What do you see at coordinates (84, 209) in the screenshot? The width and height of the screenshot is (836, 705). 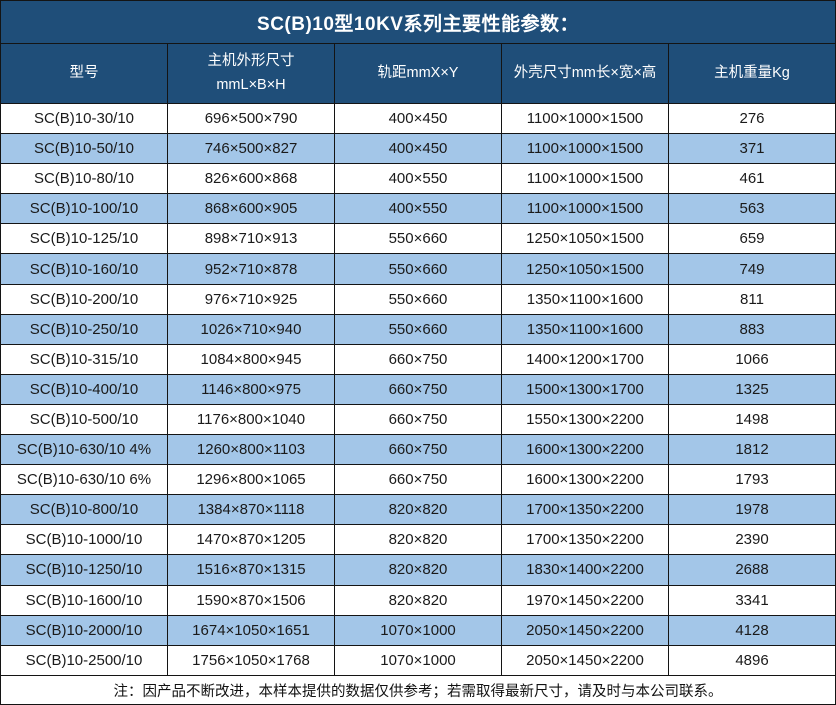 I see `table-cell: SC(B)10-100/10` at bounding box center [84, 209].